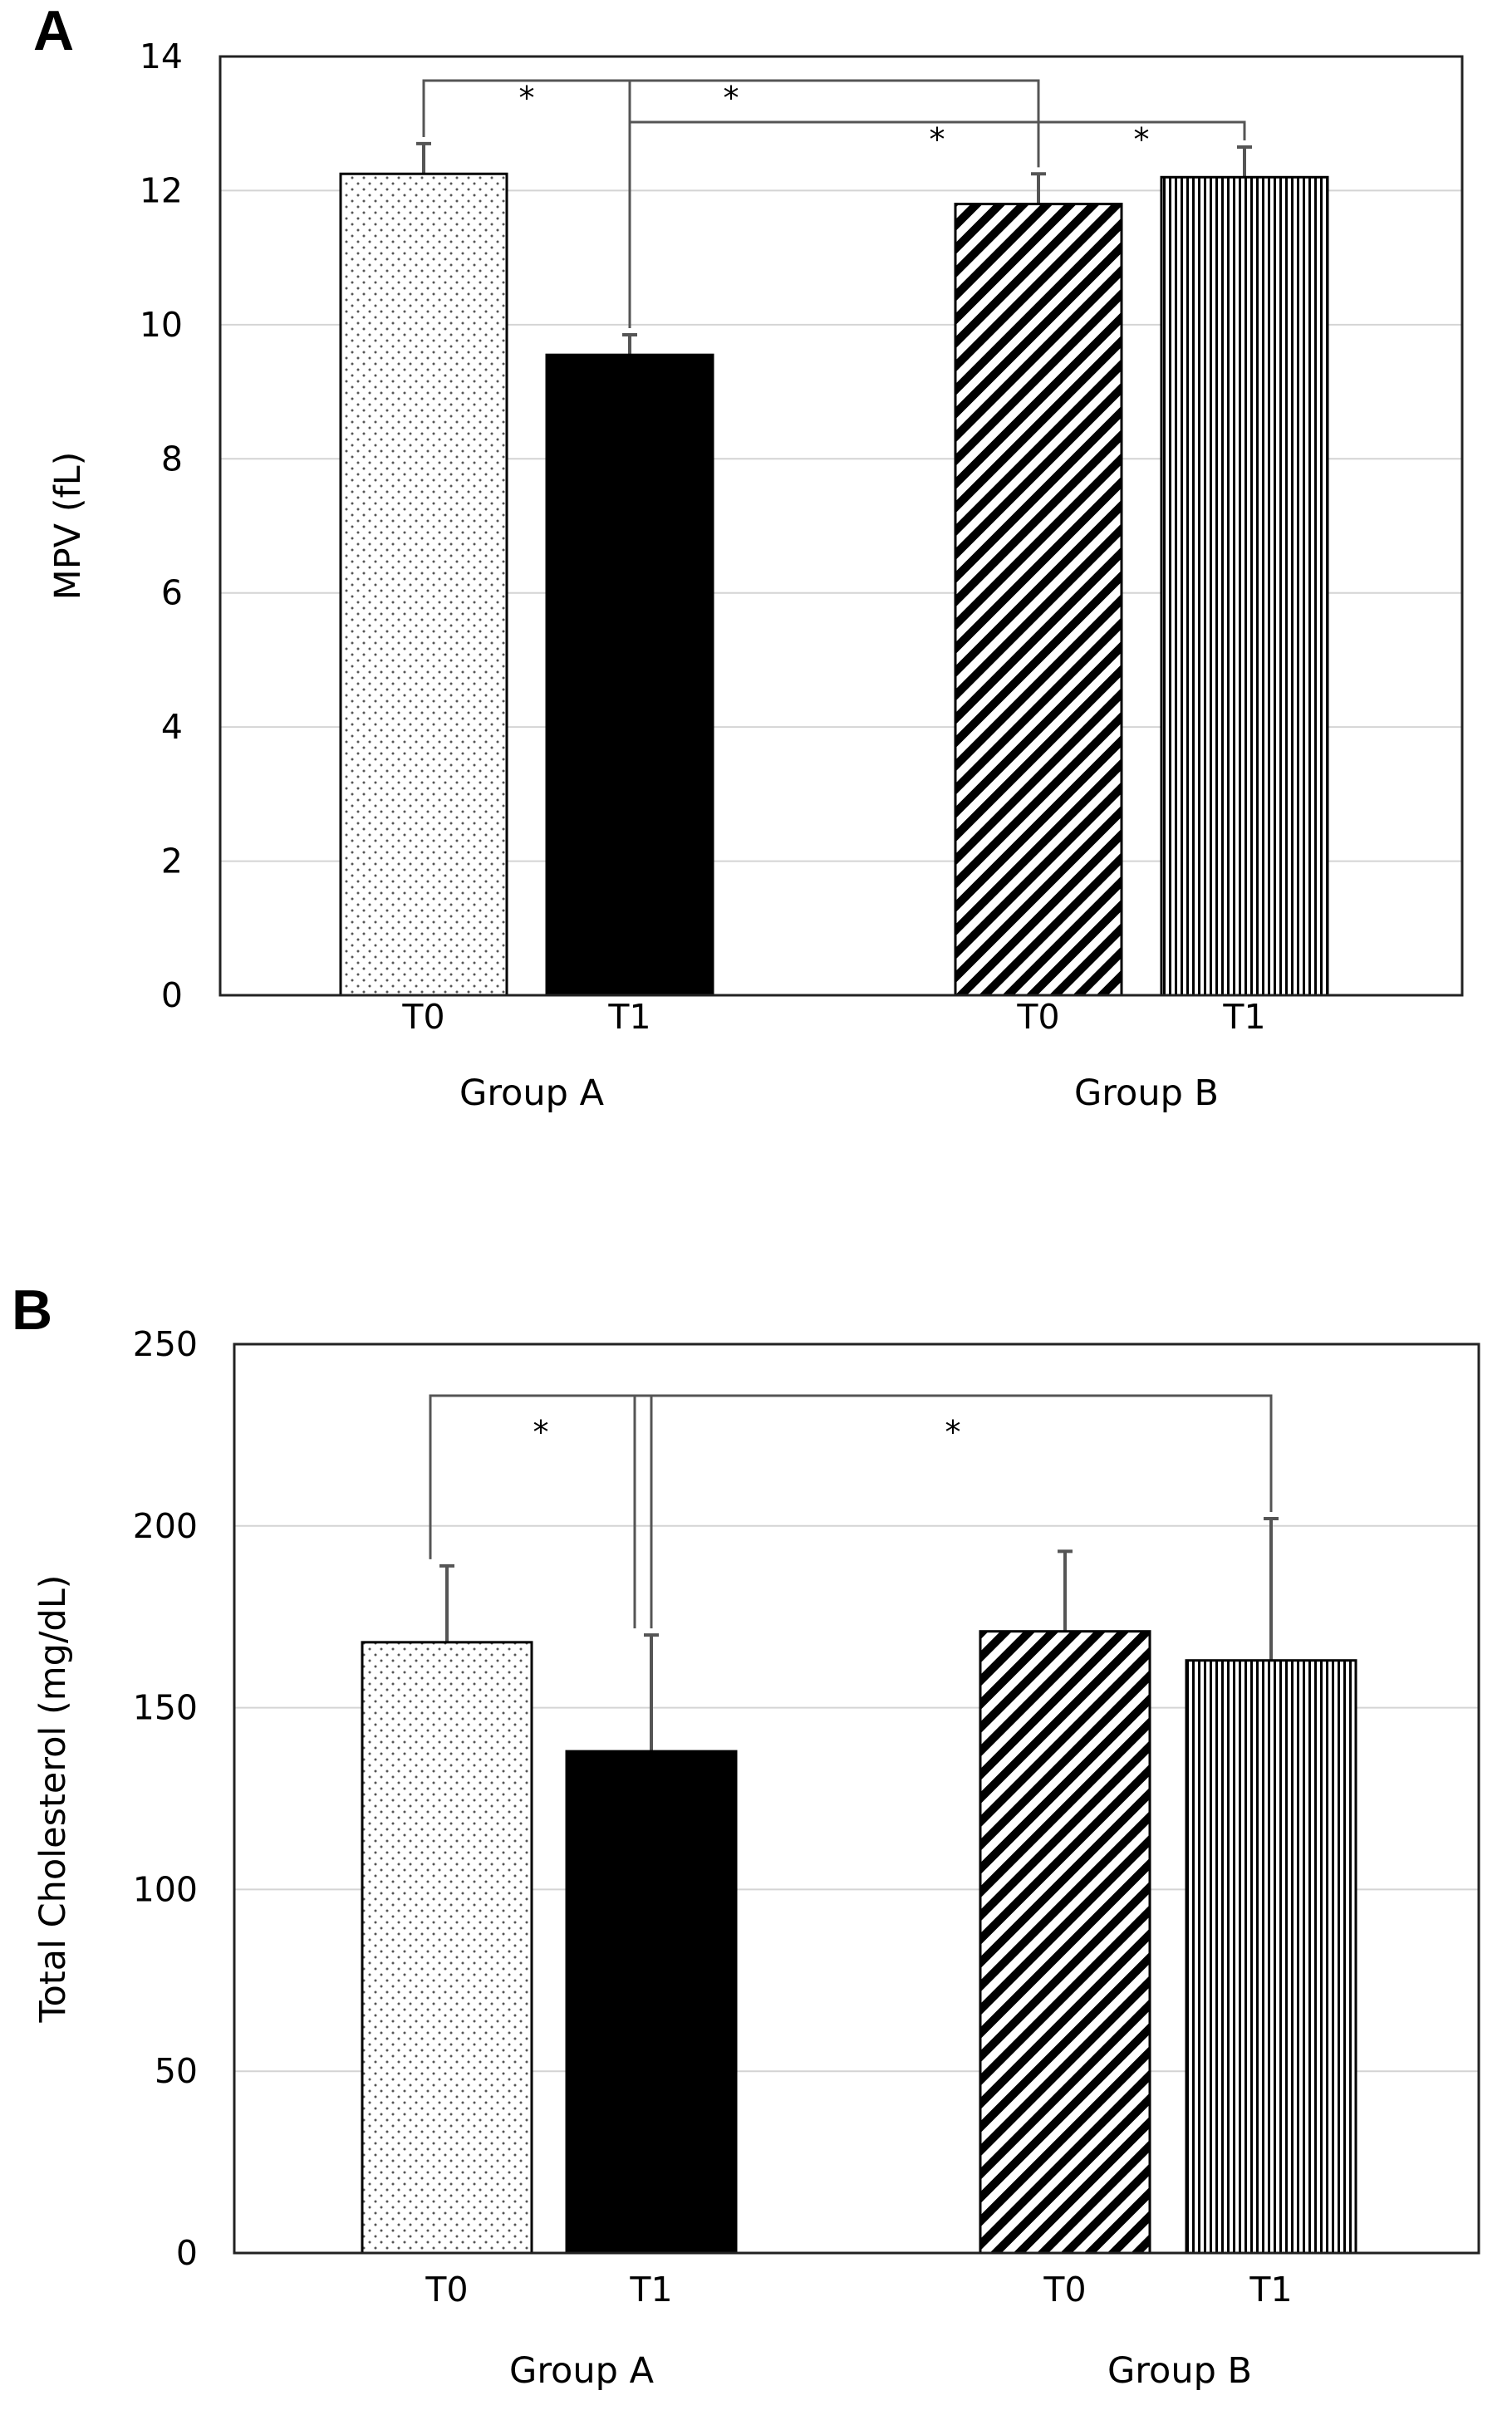 This screenshot has width=1512, height=2415. Describe the element at coordinates (582, 2371) in the screenshot. I see `panel-b-group-a-label: Group A` at that location.